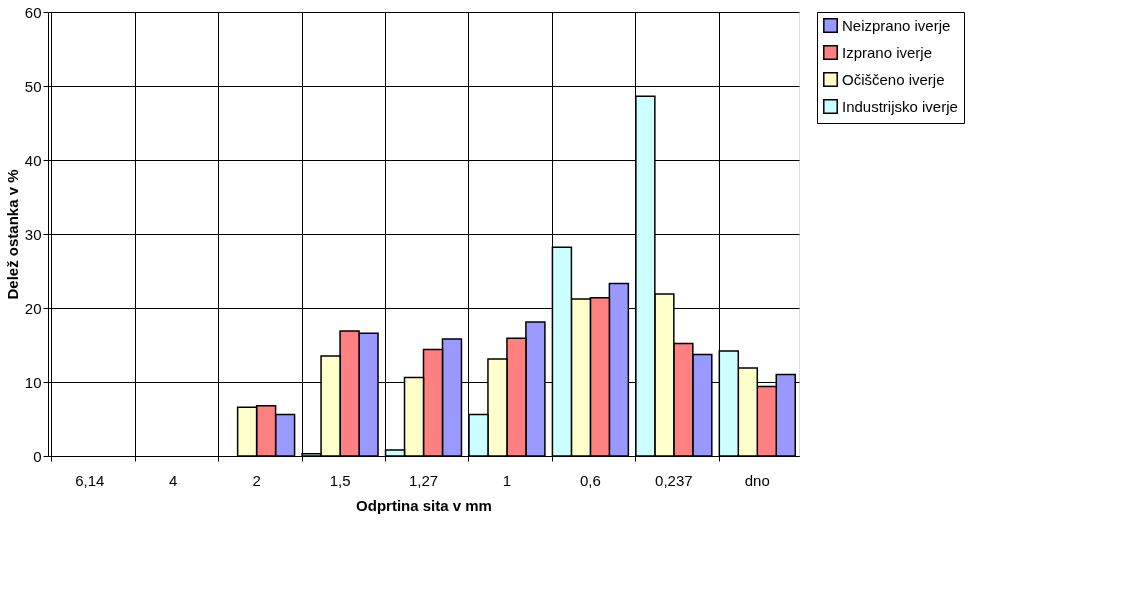  Describe the element at coordinates (887, 52) in the screenshot. I see `legend-label: Izprano iverje` at that location.